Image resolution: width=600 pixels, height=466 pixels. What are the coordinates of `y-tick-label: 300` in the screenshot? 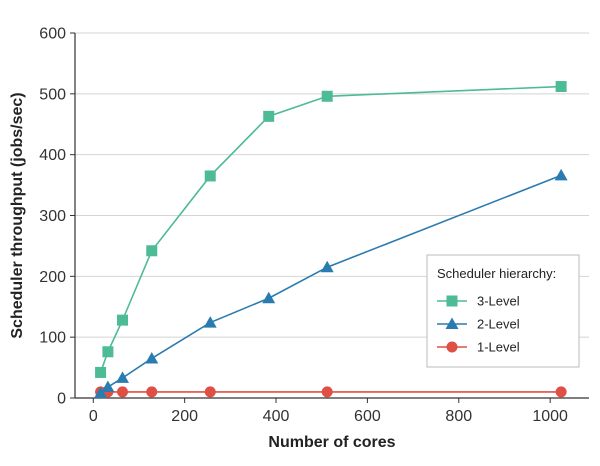 It's located at (52, 216).